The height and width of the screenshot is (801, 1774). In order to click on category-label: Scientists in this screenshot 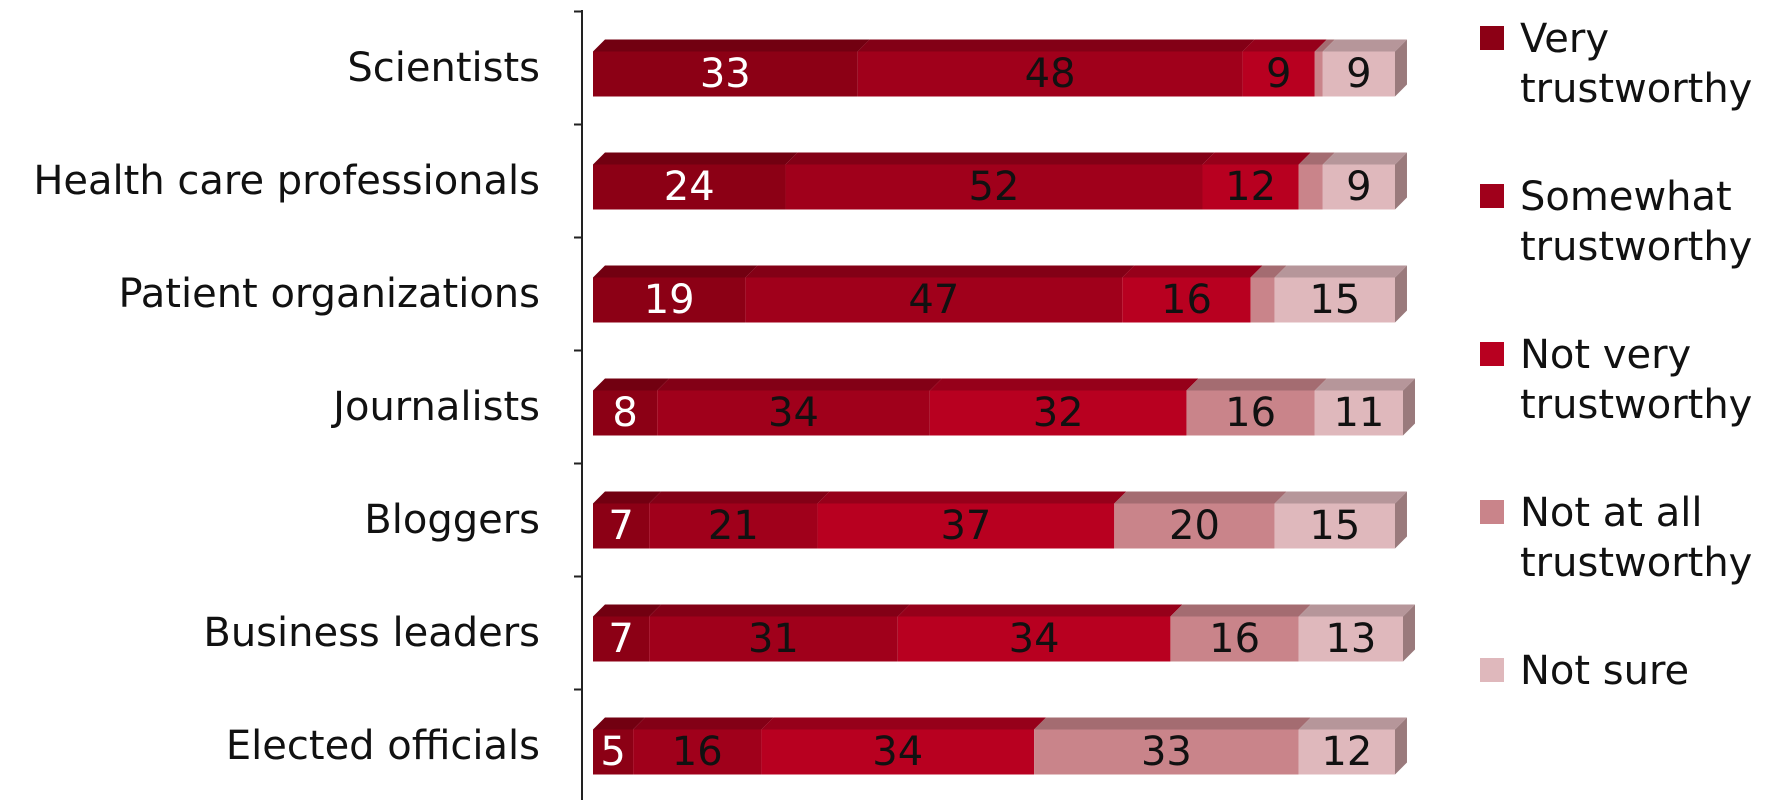, I will do `click(443, 68)`.